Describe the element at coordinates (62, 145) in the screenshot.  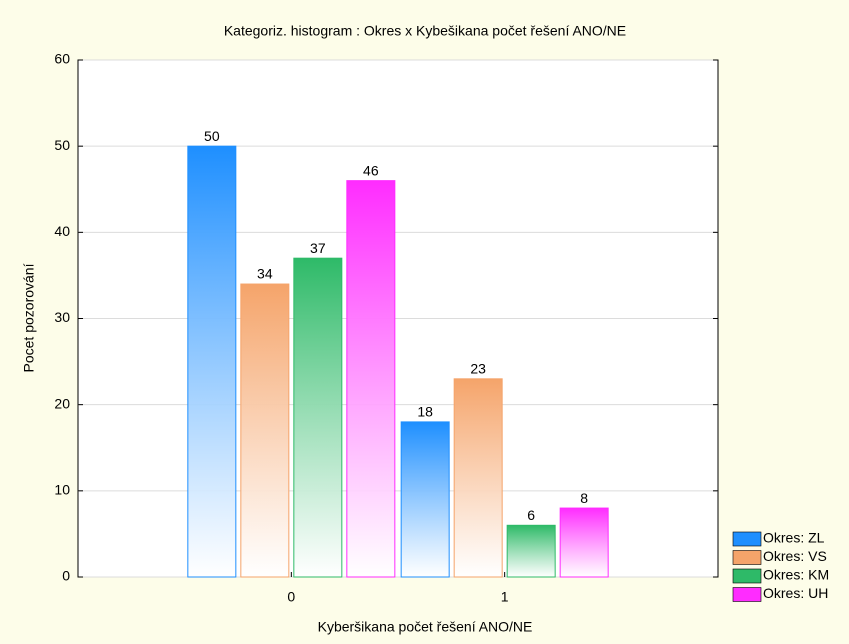
I see `y-tick-label: 50` at that location.